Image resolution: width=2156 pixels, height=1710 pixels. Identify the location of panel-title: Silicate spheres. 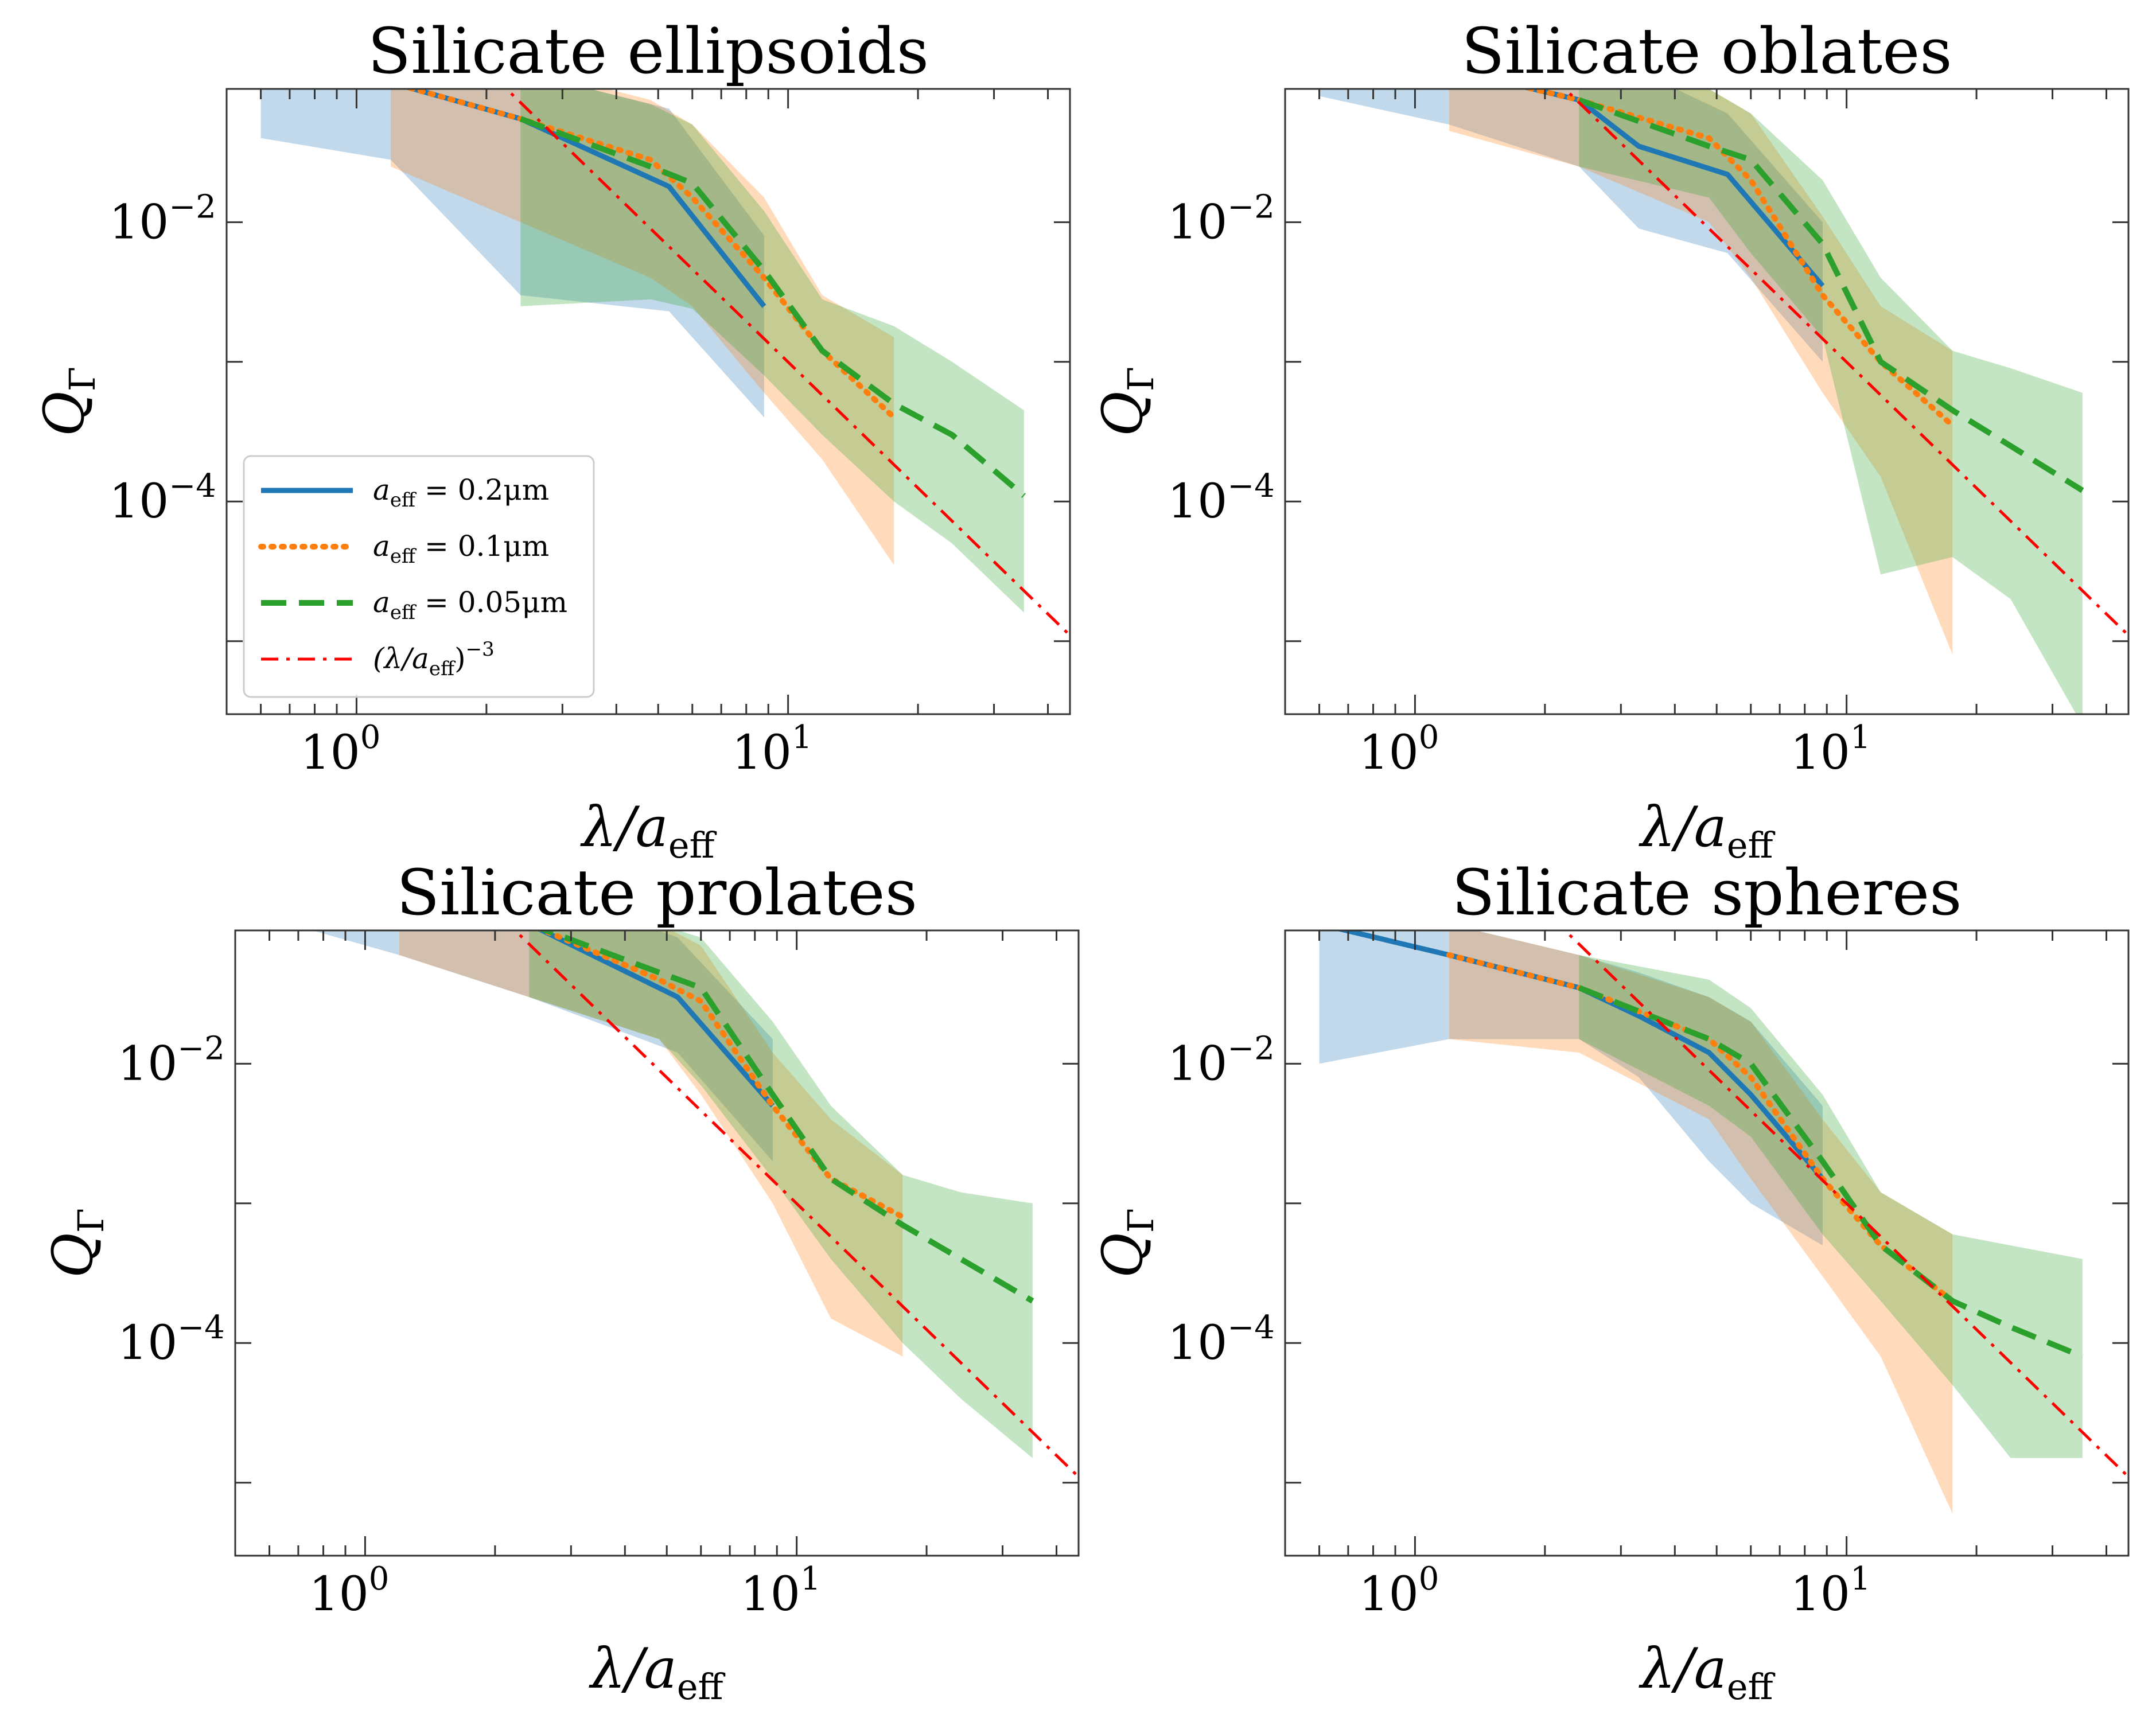
(1706, 892).